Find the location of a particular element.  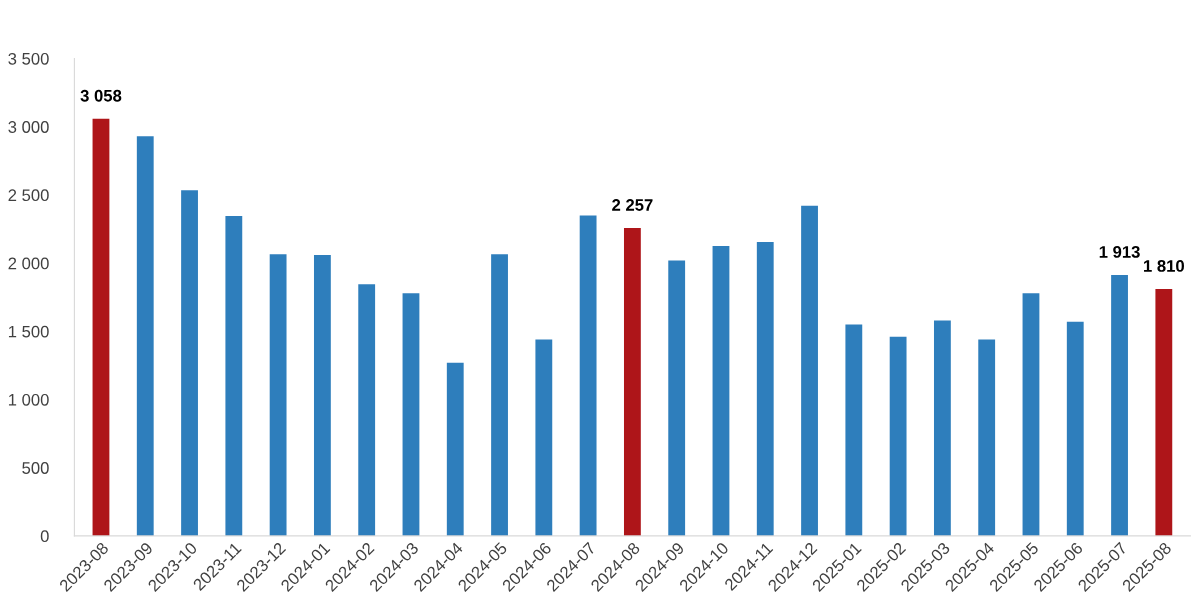

y-tick-label: 2 500 is located at coordinates (28, 195).